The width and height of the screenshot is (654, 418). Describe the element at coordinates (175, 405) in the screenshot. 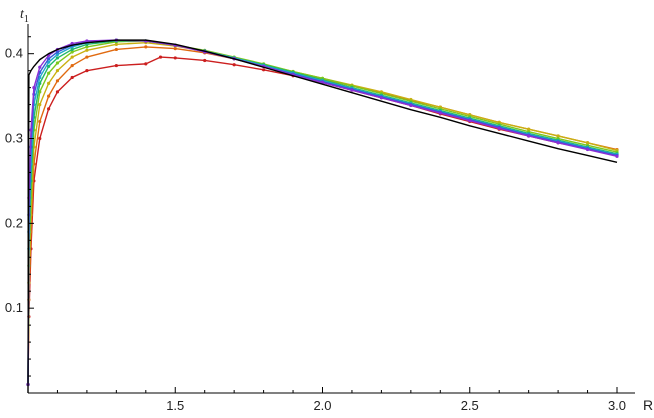

I see `x-tick-label: 1.5` at that location.